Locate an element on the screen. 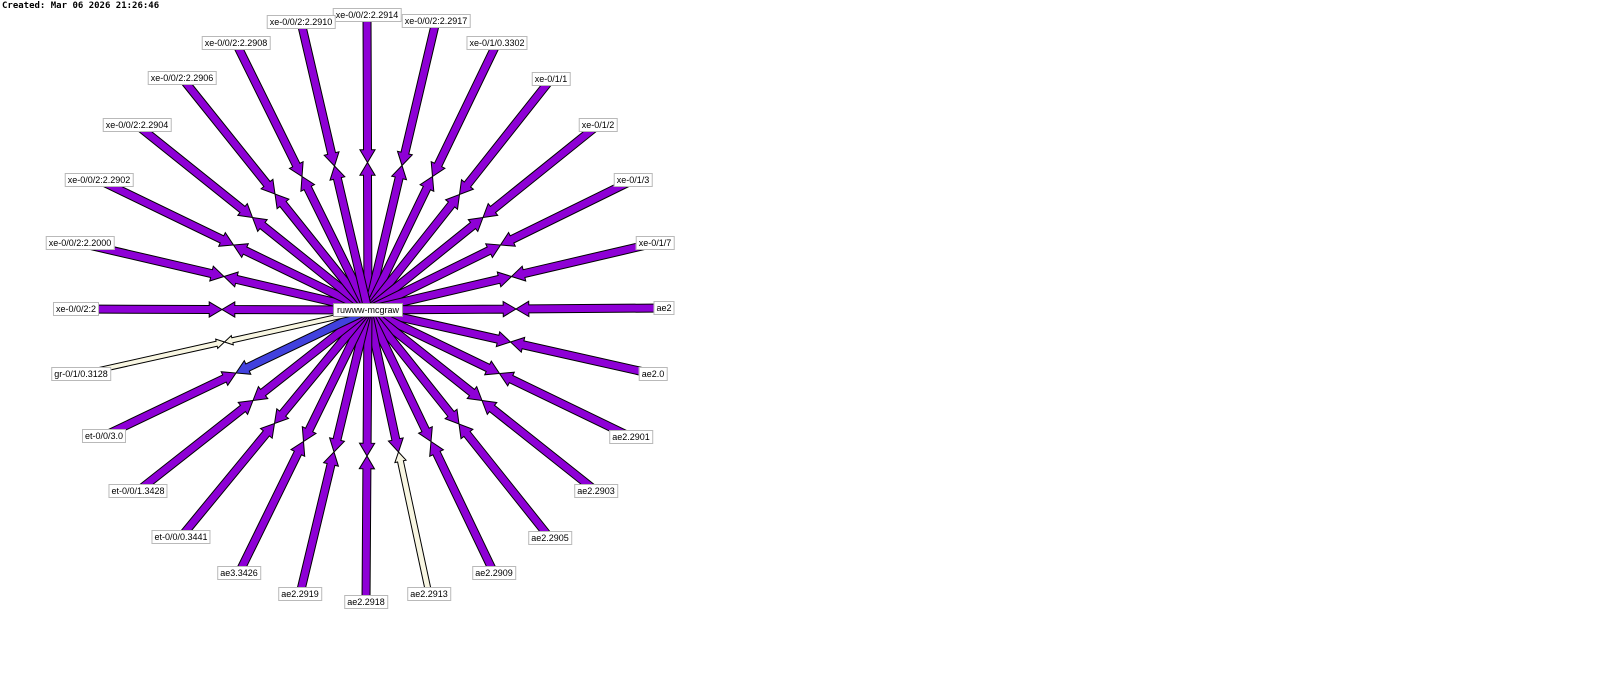 This screenshot has height=690, width=1600. link-label: gr-0/1/0.3128 is located at coordinates (81, 374).